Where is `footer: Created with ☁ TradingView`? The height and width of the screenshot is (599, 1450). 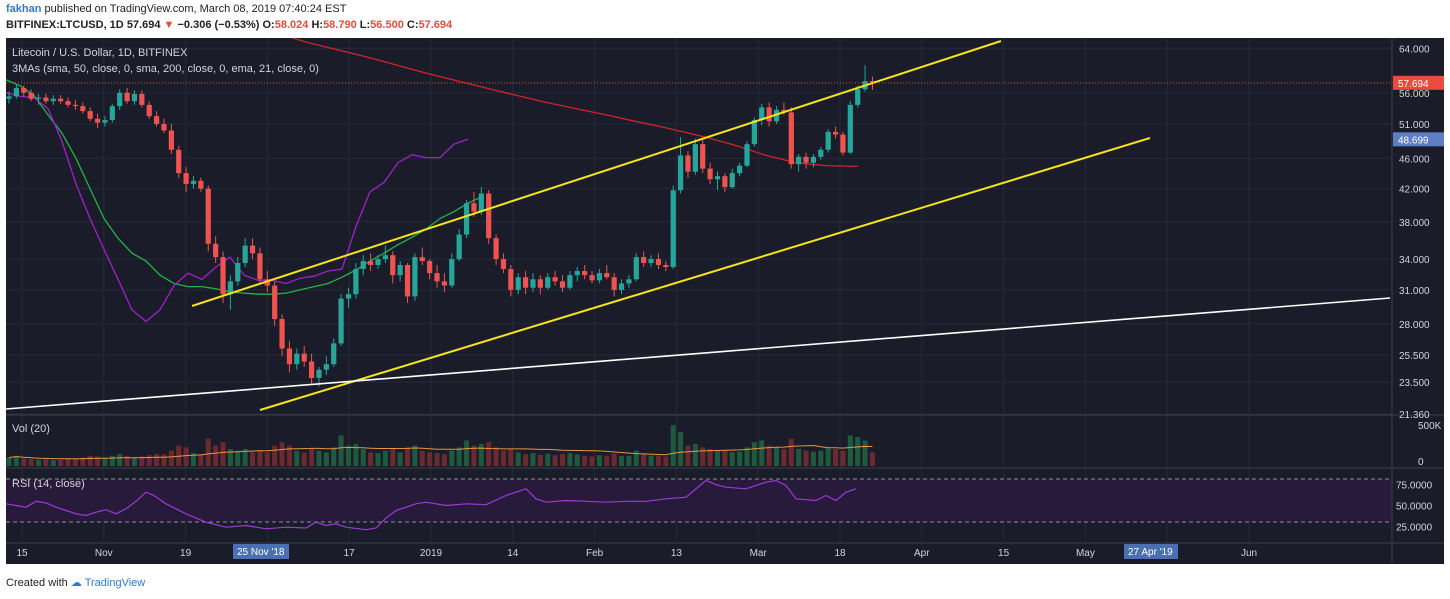 footer: Created with ☁ TradingView is located at coordinates (75, 582).